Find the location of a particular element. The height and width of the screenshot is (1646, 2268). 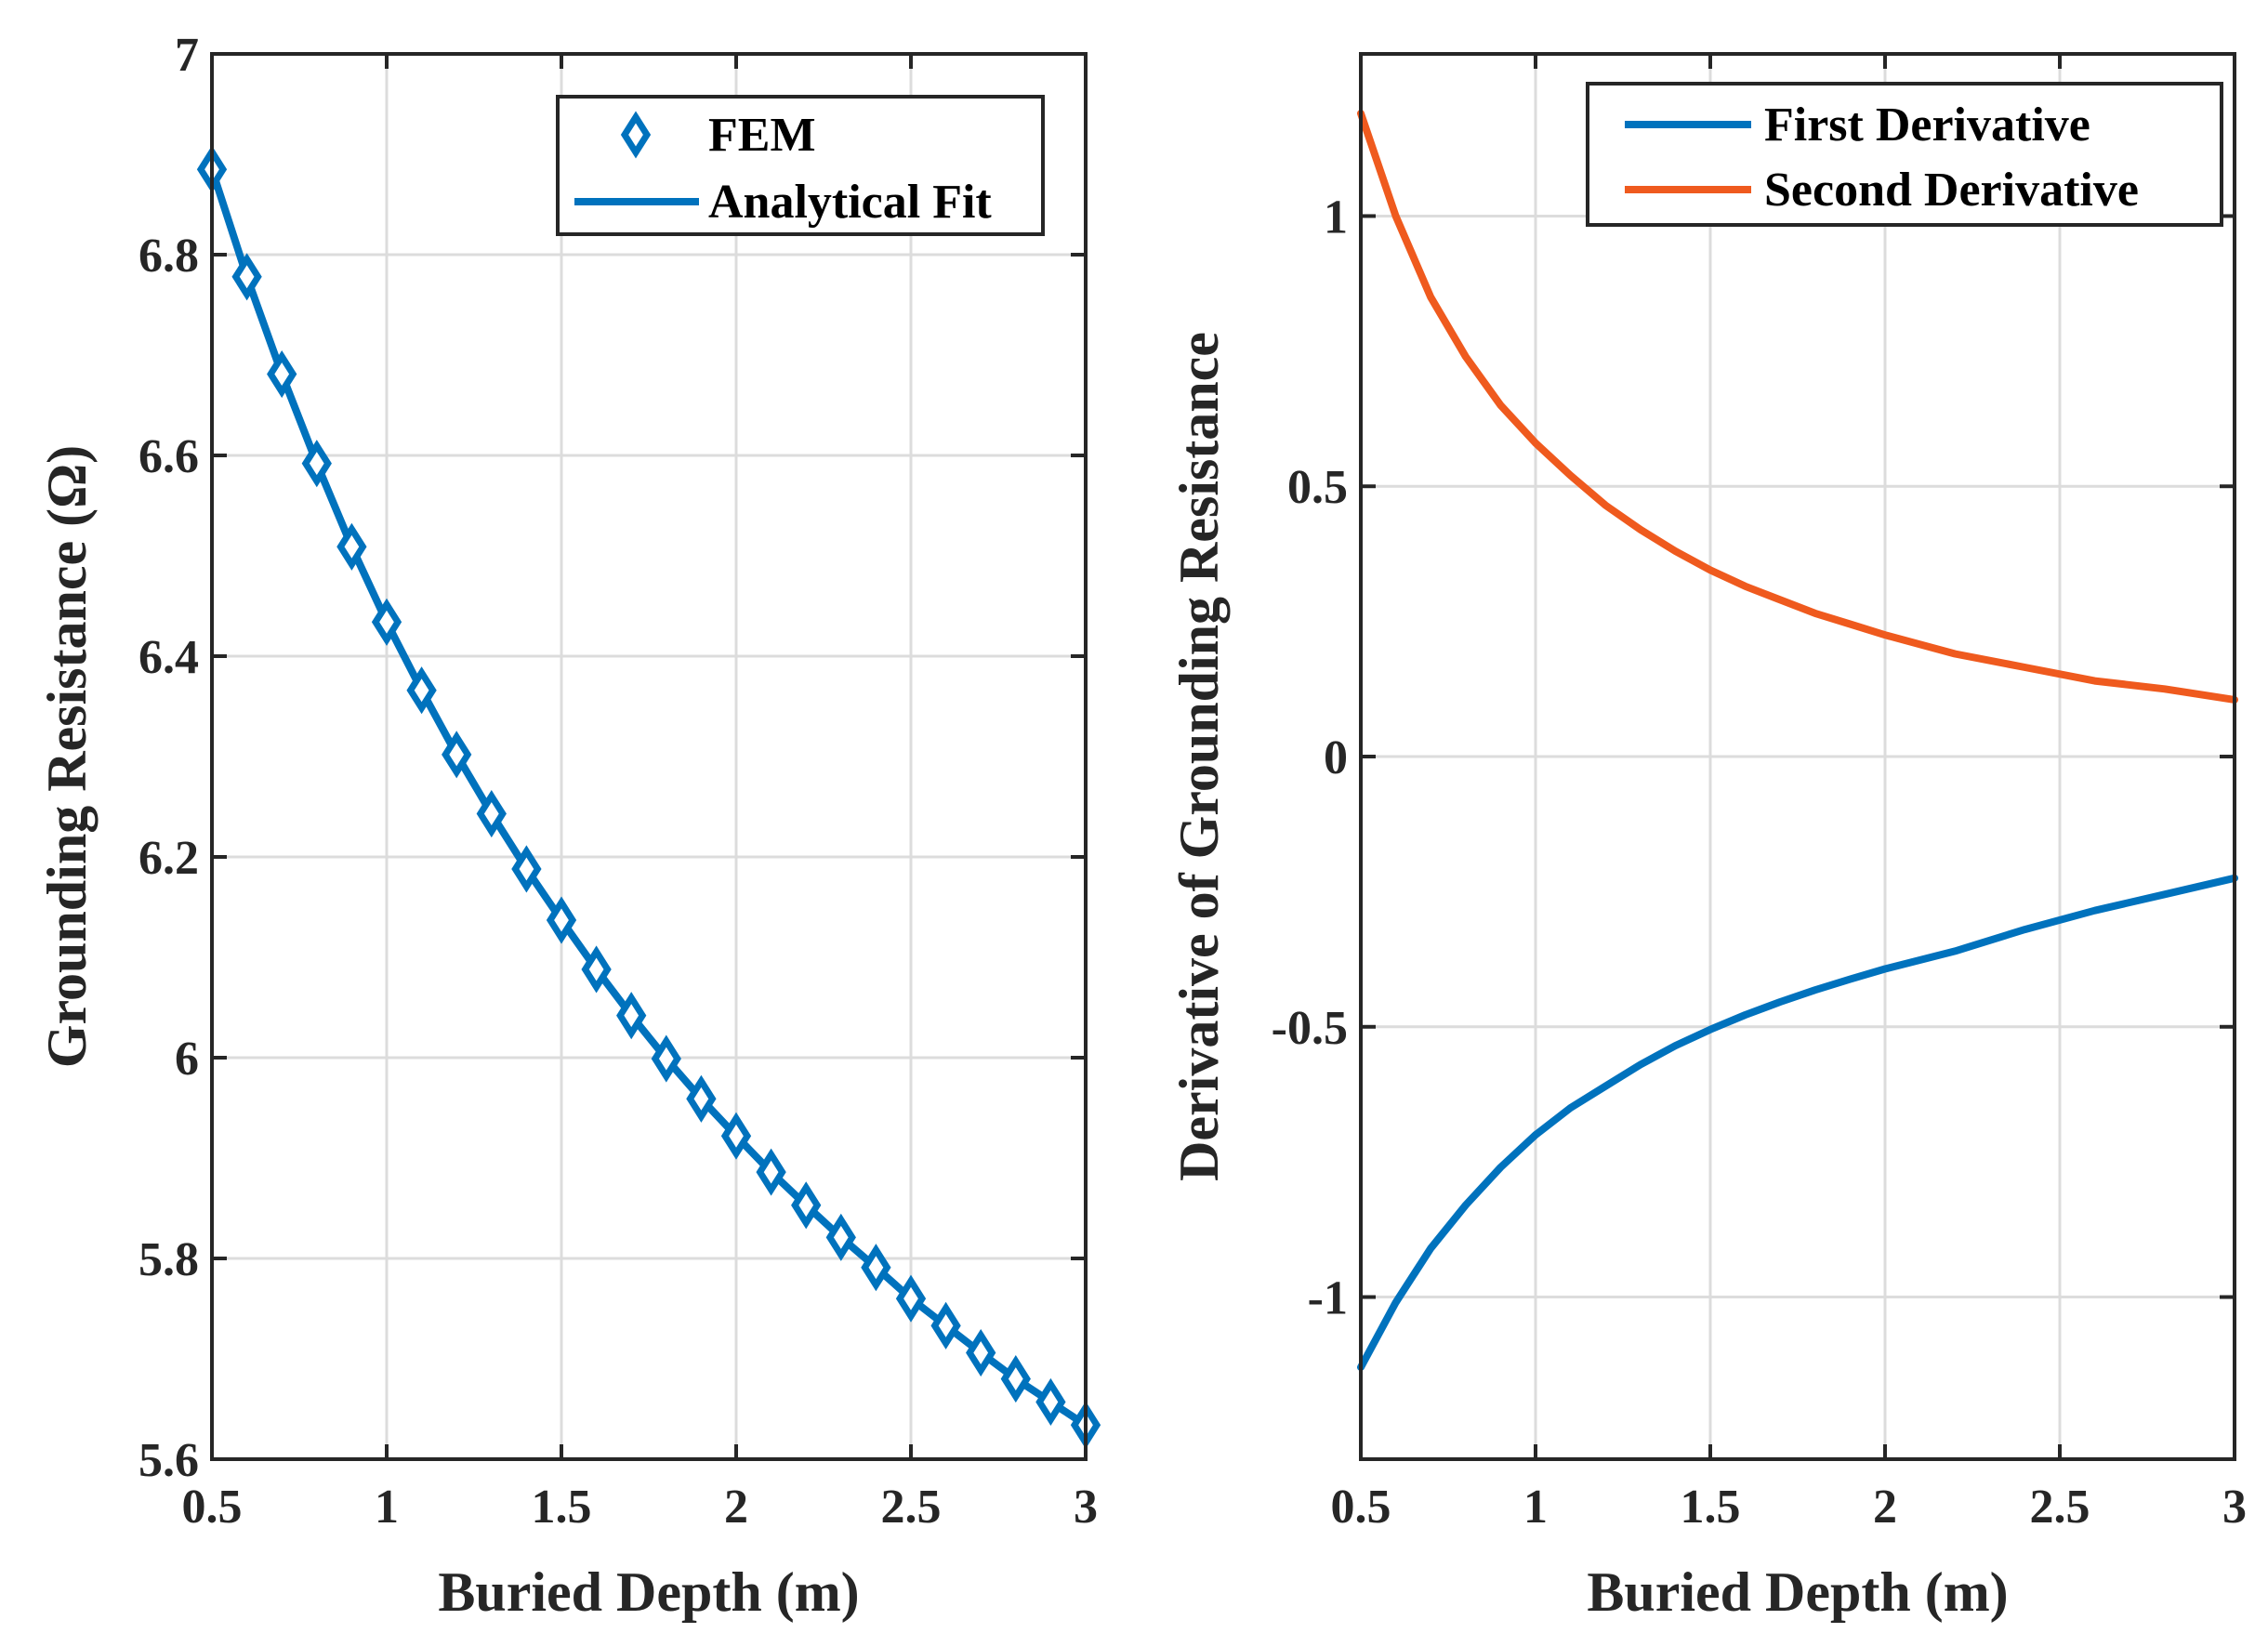

y-tick-label: 0 is located at coordinates (1336, 757).